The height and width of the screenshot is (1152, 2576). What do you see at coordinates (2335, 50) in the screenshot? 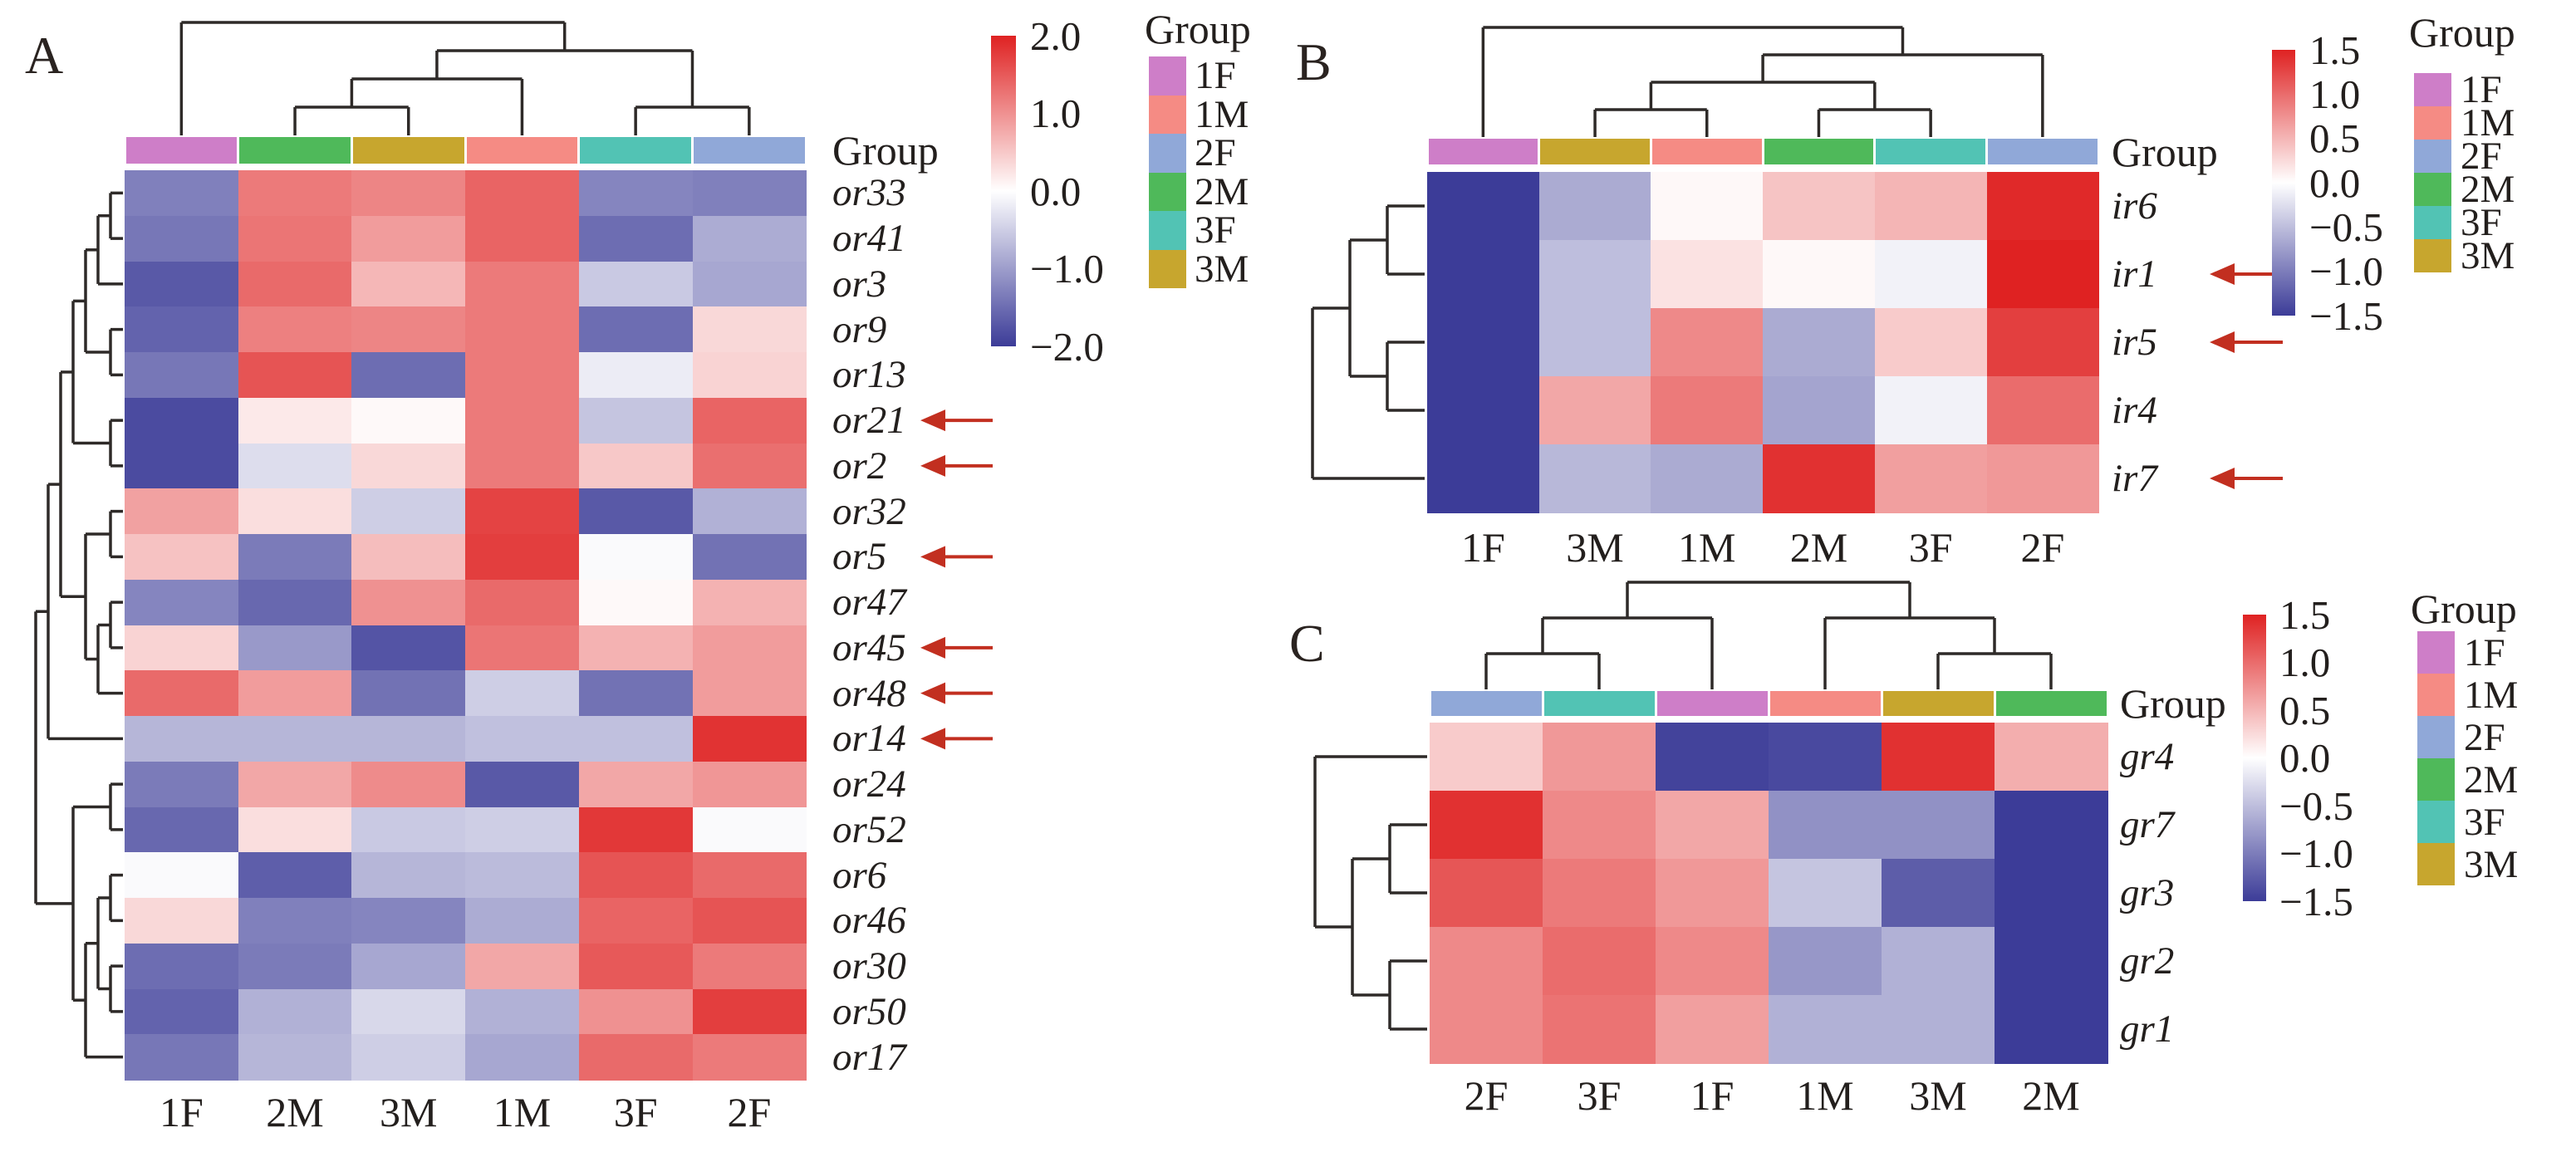
I see `colorbar-tick-label: 1.5` at bounding box center [2335, 50].